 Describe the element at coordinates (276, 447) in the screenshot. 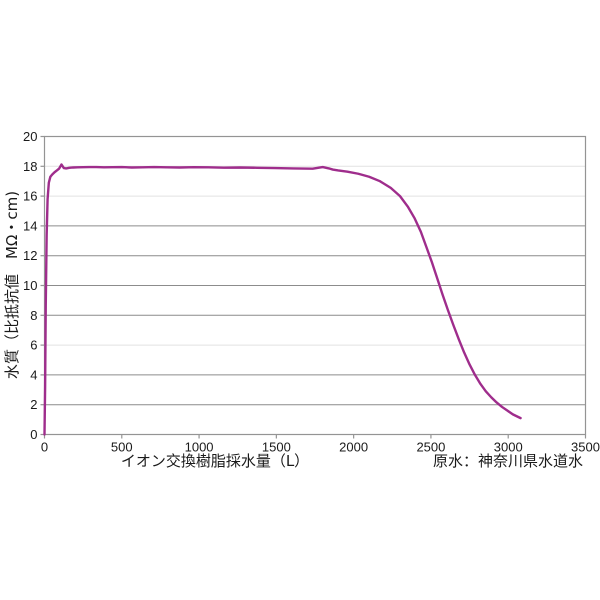

I see `x-tick-label-1500: 1500` at that location.